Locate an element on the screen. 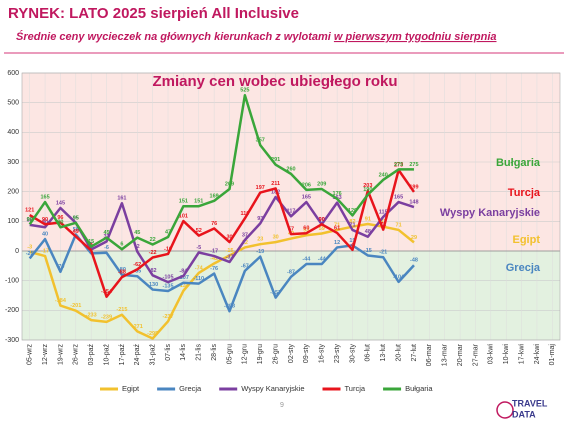 The width and height of the screenshot is (564, 428). x-tick-label: 13-mar is located at coordinates (445, 354).